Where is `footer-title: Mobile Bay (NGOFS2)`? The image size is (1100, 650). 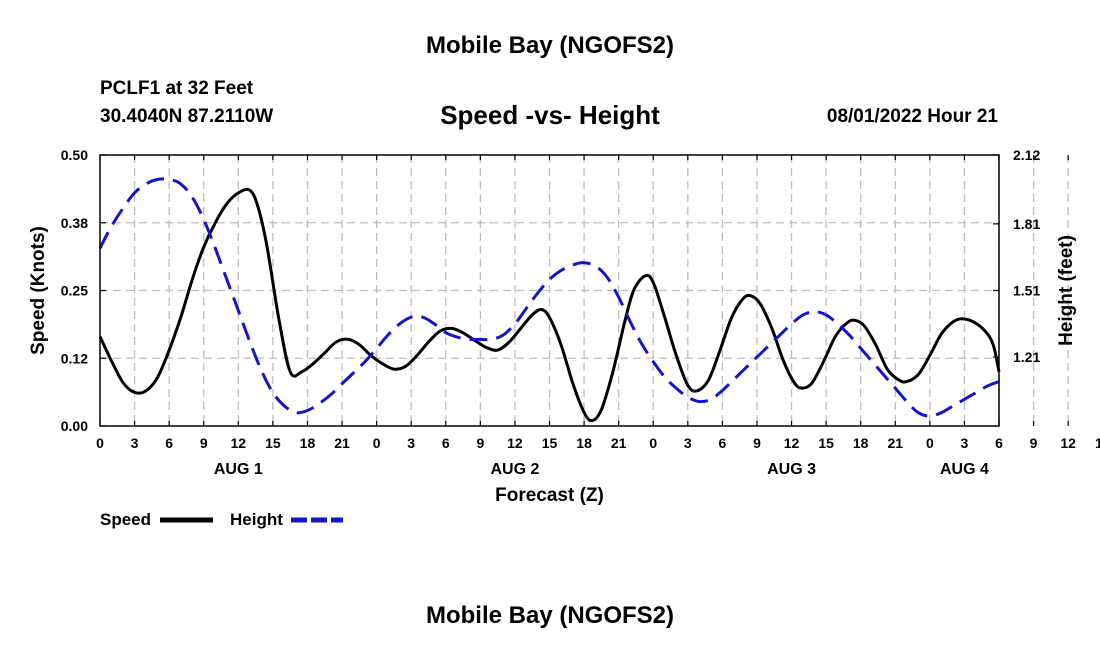
footer-title: Mobile Bay (NGOFS2) is located at coordinates (550, 615).